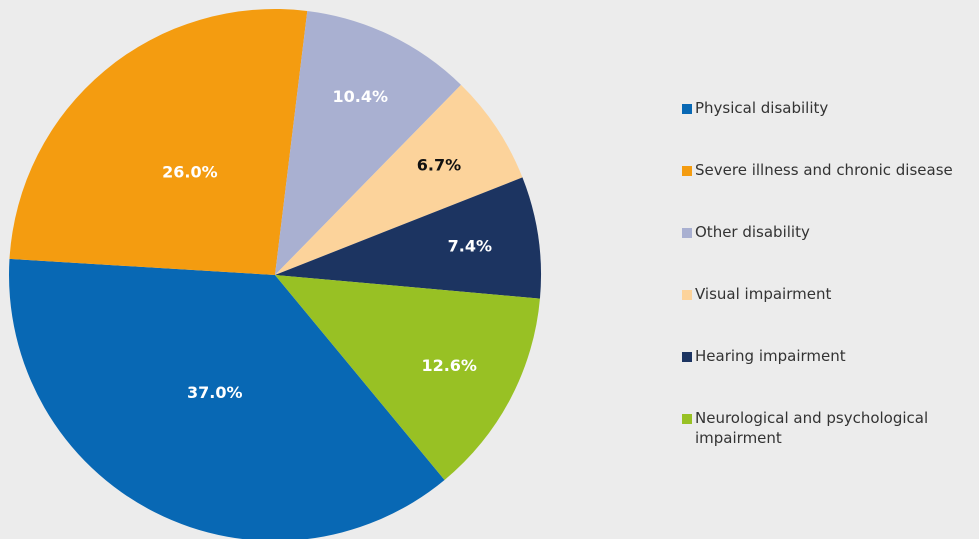 Image resolution: width=979 pixels, height=539 pixels. What do you see at coordinates (830, 315) in the screenshot?
I see `legend-item: Visual impairment` at bounding box center [830, 315].